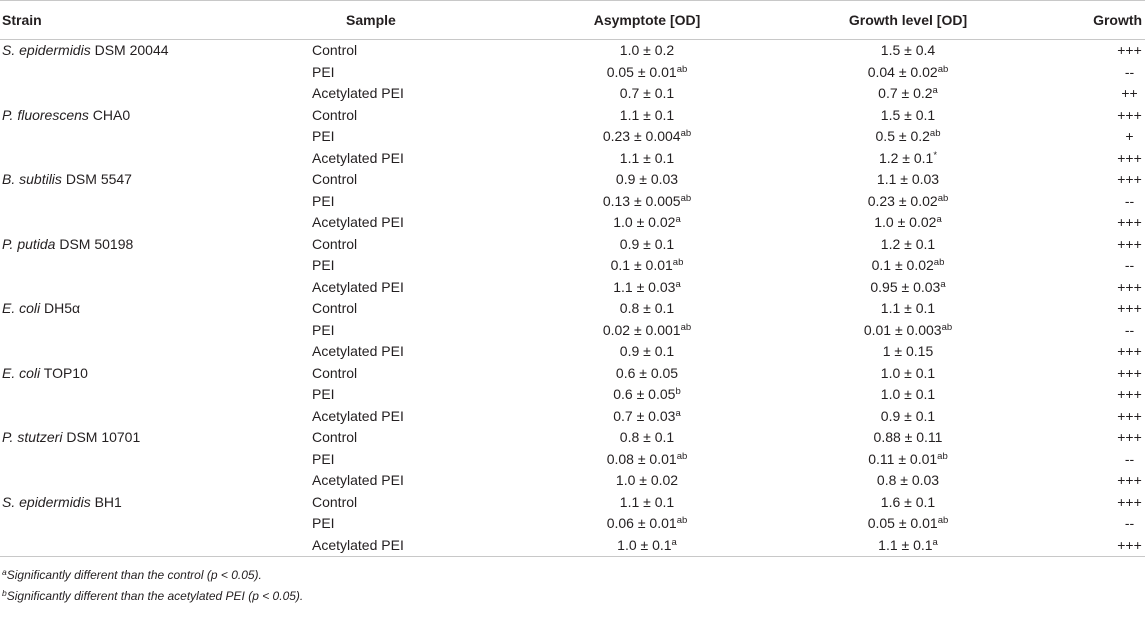 This screenshot has width=1145, height=618. I want to click on cell-asymptote: 0.8 ± 0.1, so click(647, 309).